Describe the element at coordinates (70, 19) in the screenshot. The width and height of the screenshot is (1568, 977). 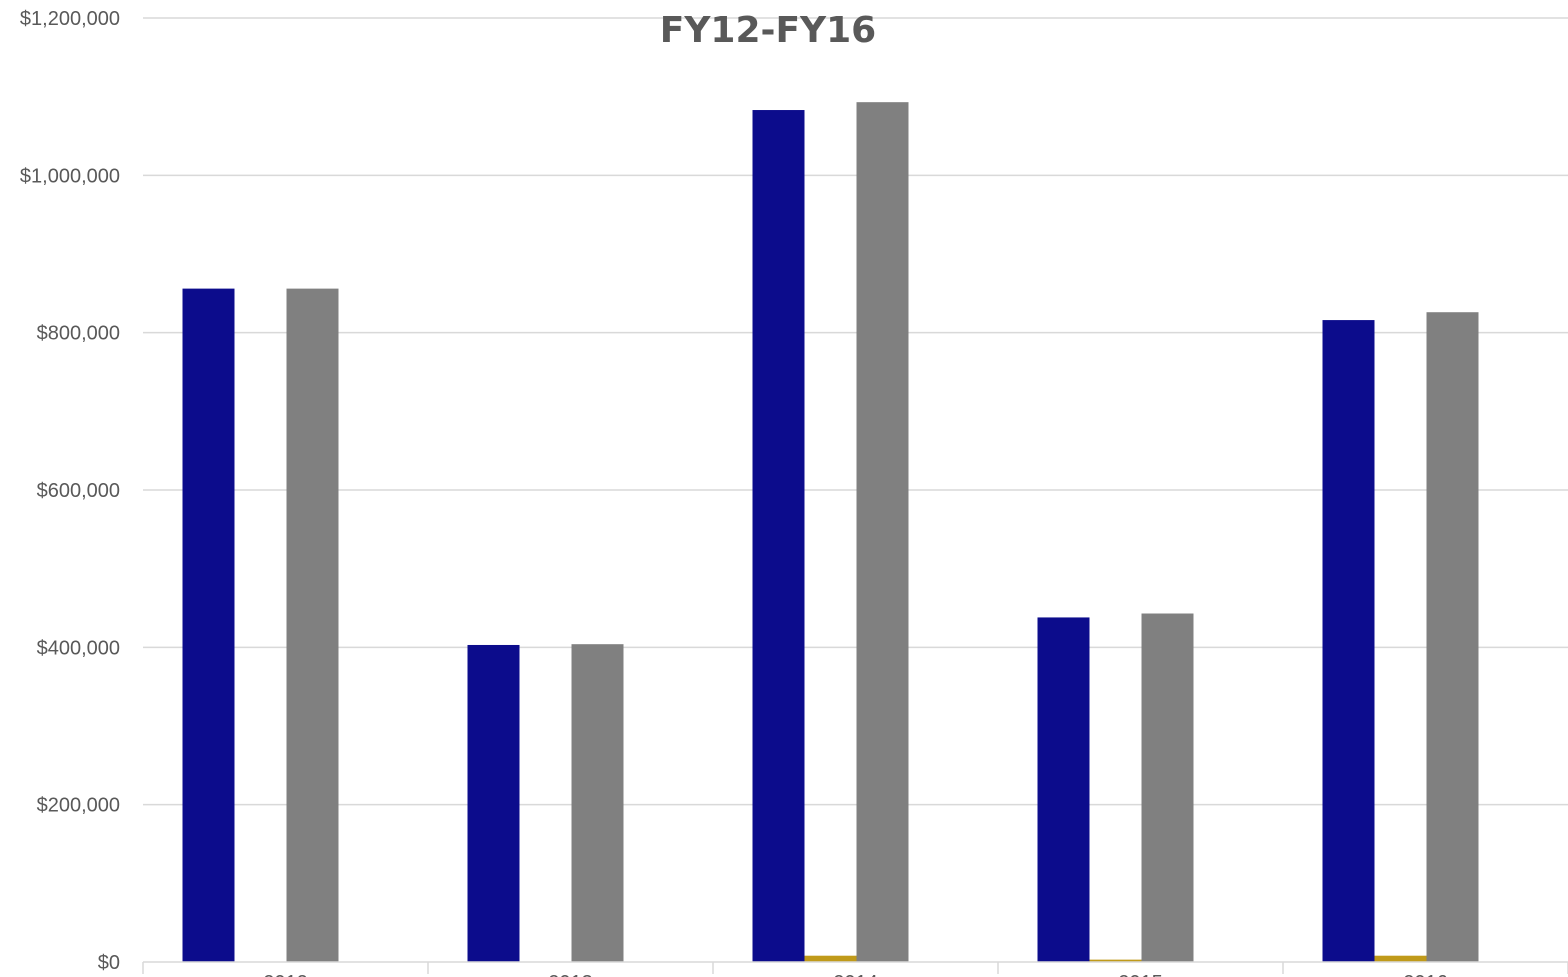
I see `y-tick-label: $1,200,000` at that location.